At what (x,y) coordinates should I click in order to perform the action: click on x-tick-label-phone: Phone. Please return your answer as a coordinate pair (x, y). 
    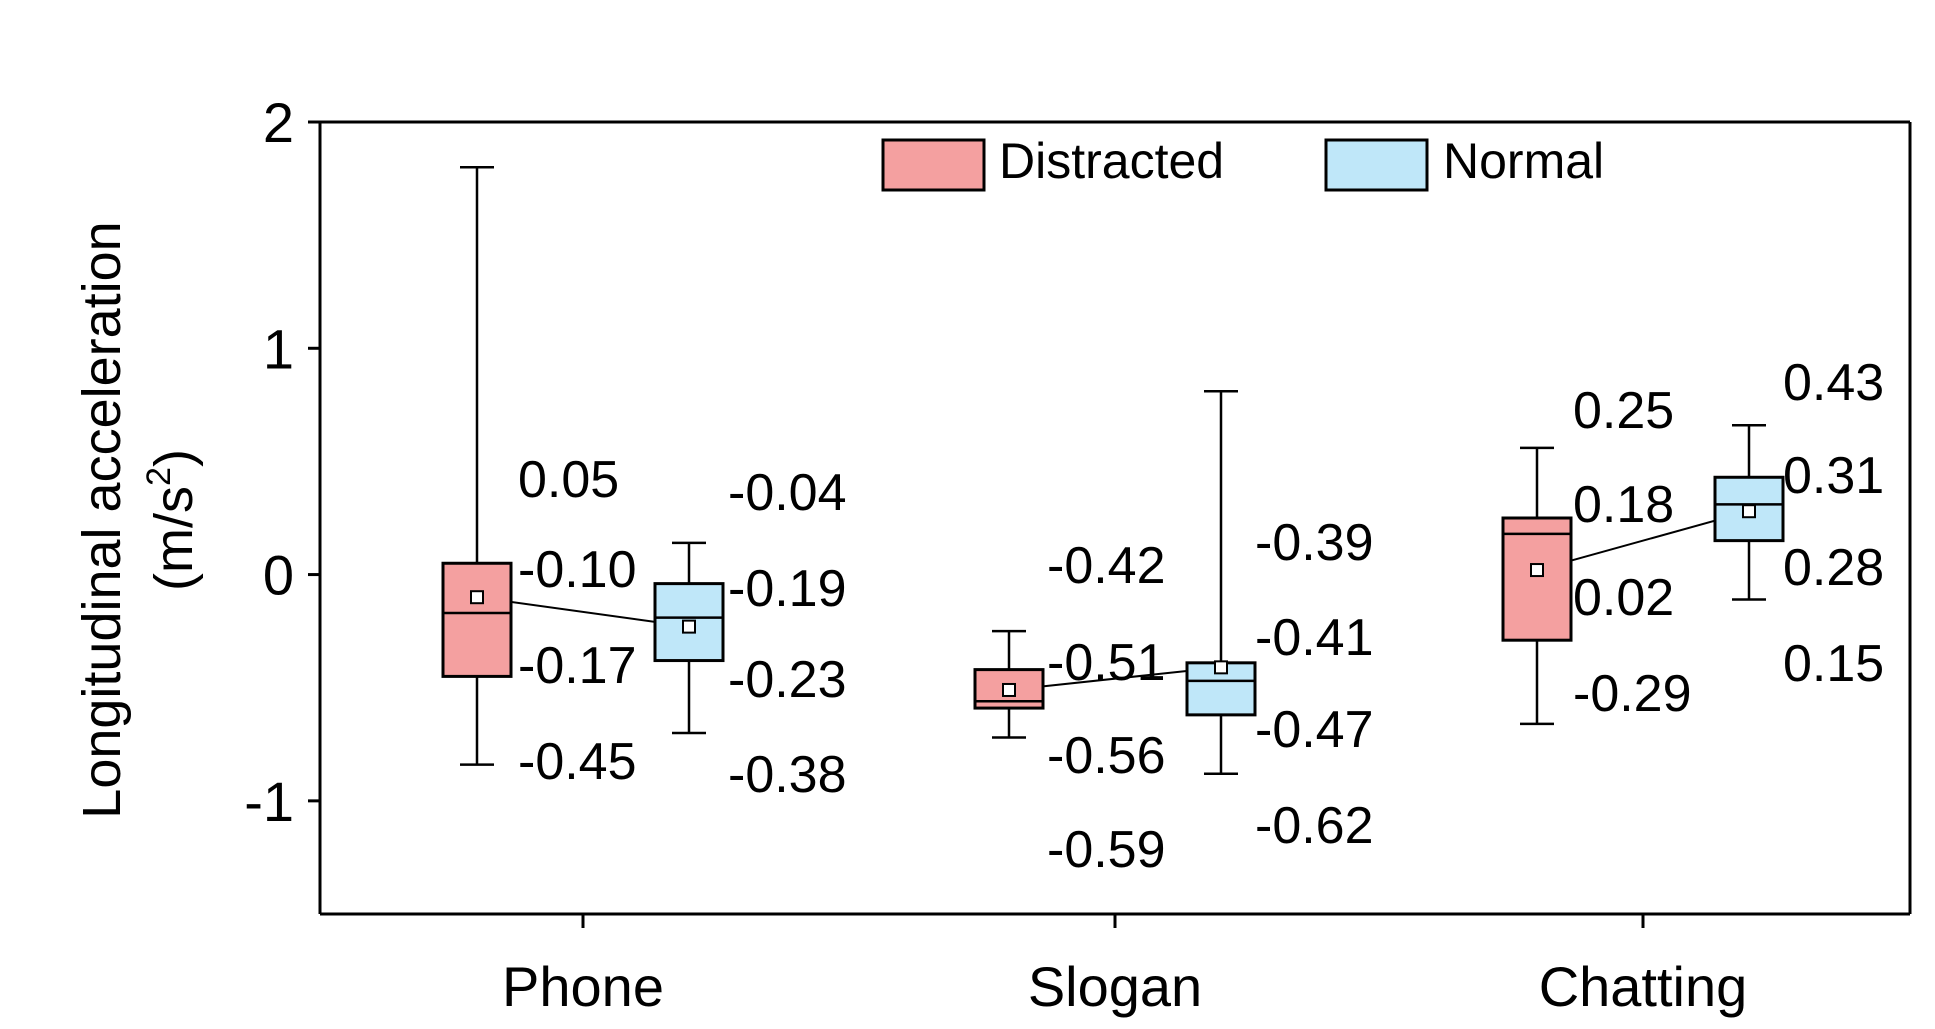
    Looking at the image, I should click on (583, 986).